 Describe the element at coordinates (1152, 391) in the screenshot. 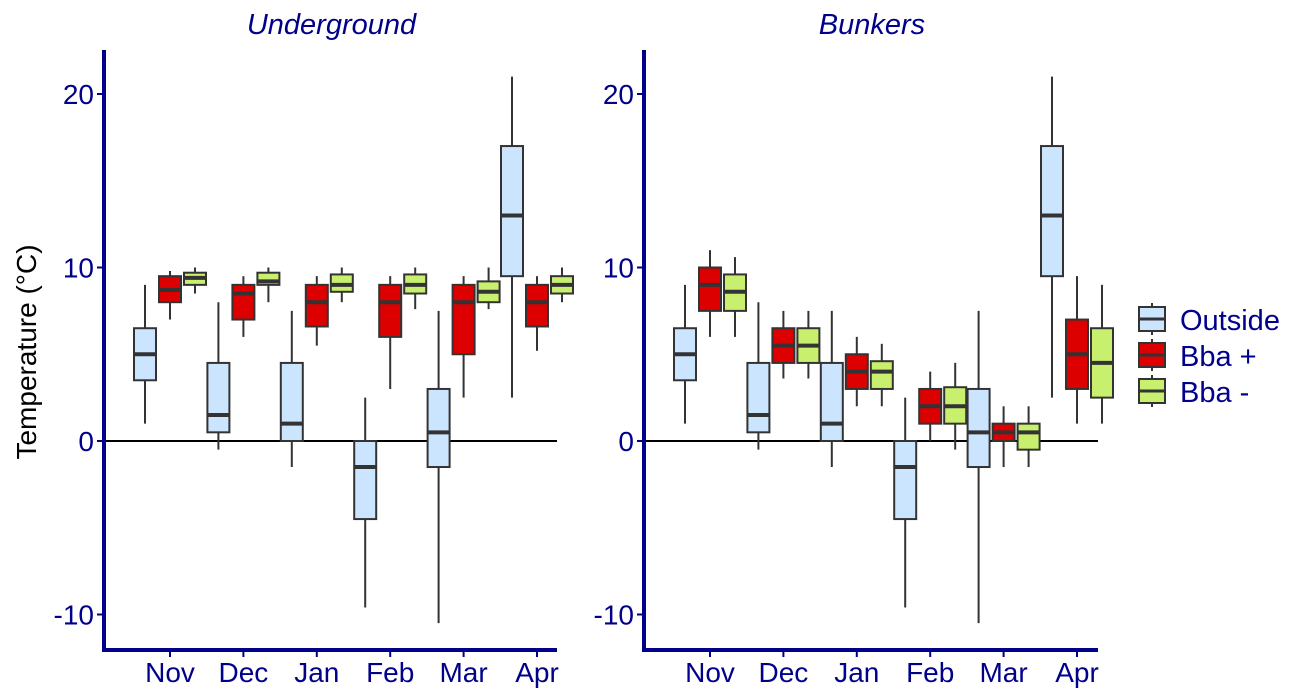

I see `legend-key-bba-minus` at that location.